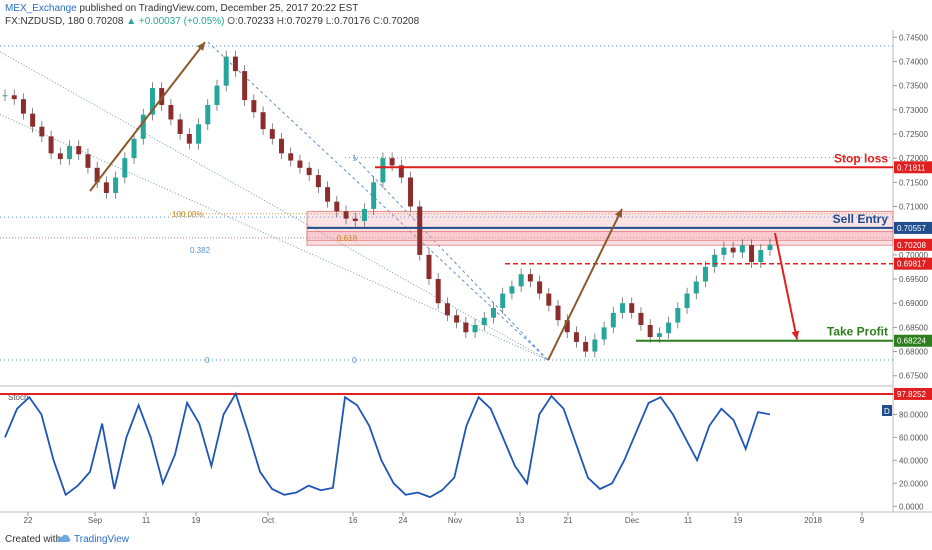 The height and width of the screenshot is (550, 932). Describe the element at coordinates (913, 255) in the screenshot. I see `price-tick-label: 0.70000` at that location.